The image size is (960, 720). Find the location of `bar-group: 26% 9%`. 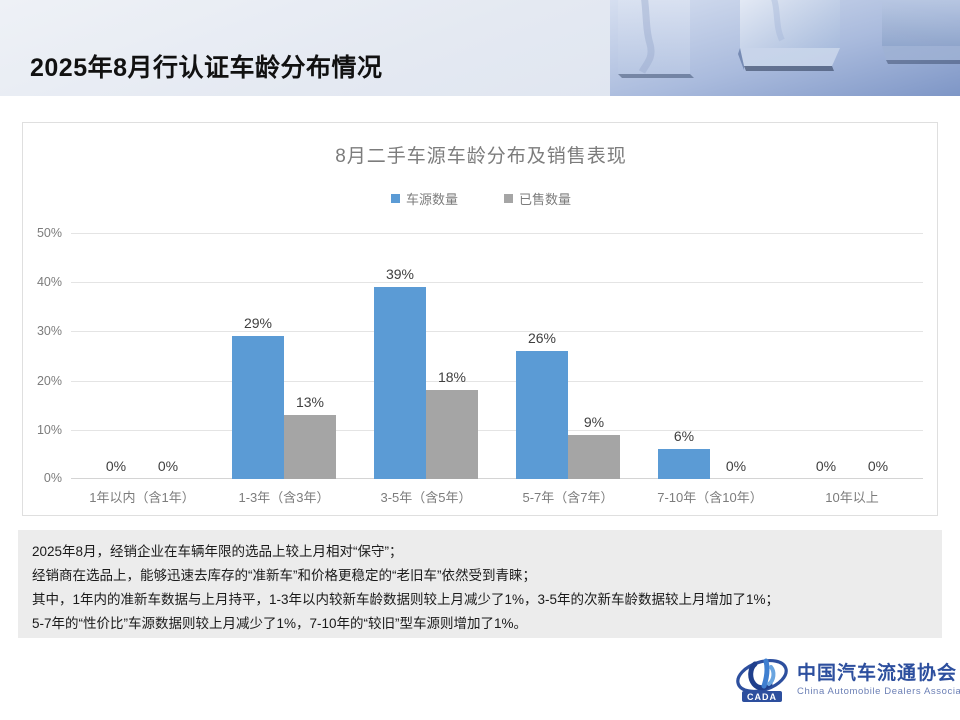

bar-group: 26% 9% is located at coordinates (568, 356).